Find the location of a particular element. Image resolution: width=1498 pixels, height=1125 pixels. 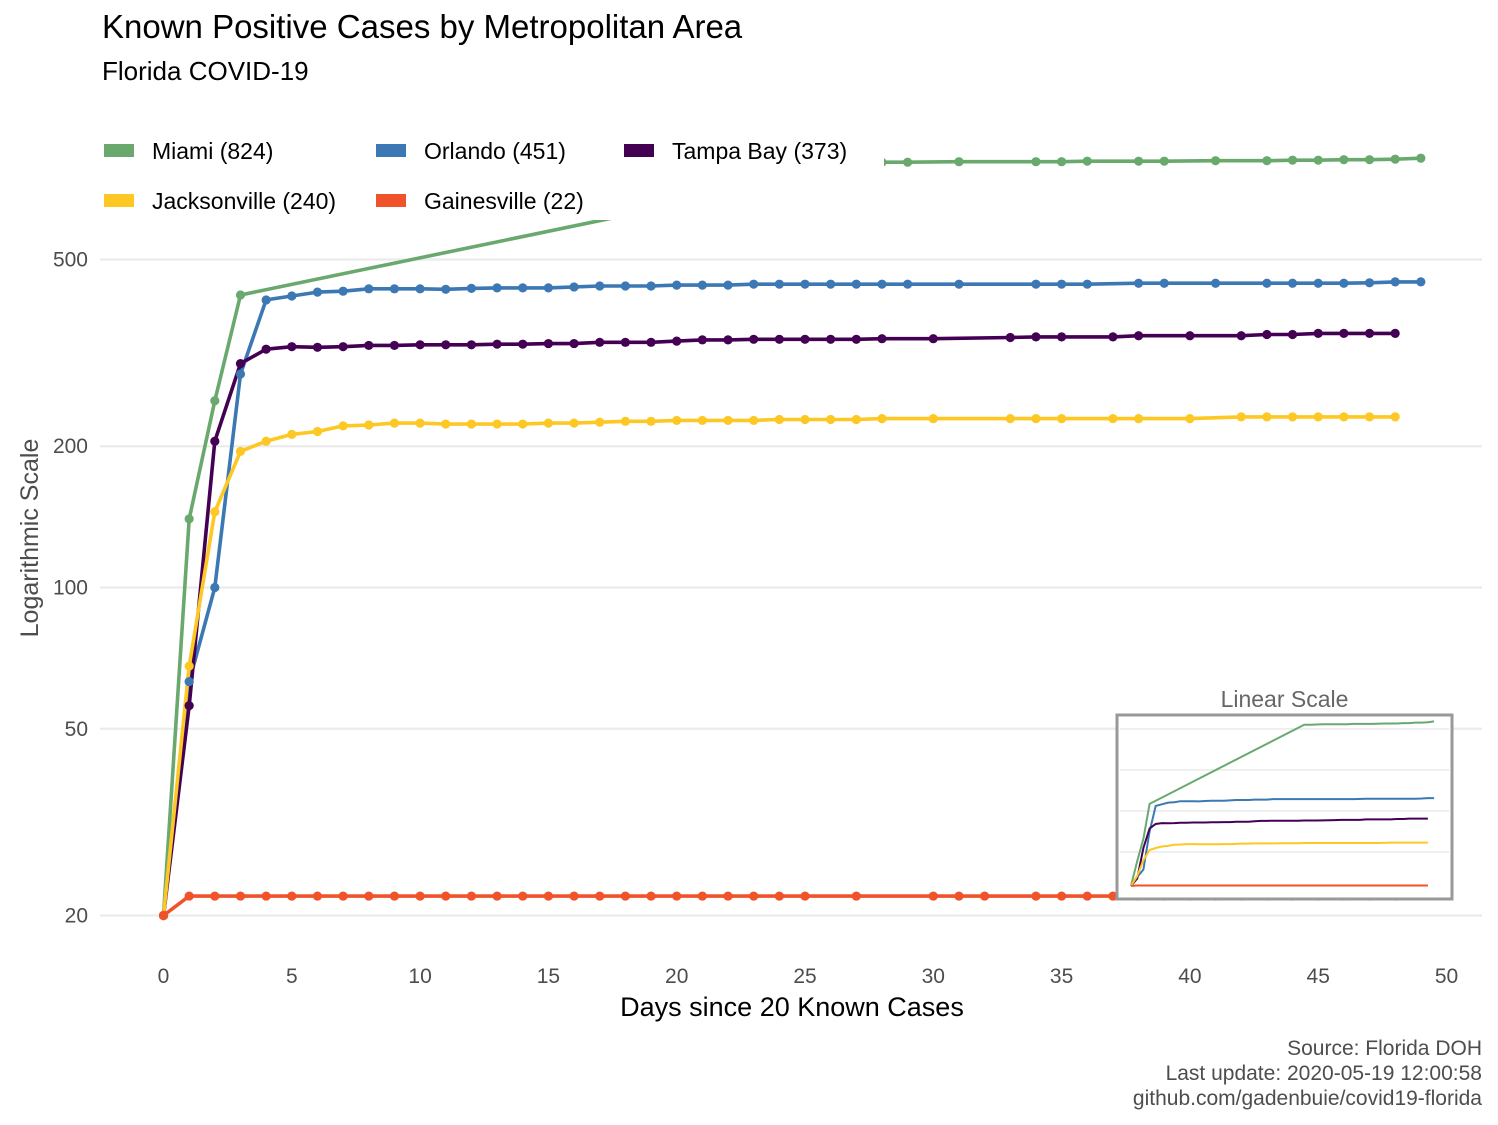

legend-background is located at coordinates (491, 174).